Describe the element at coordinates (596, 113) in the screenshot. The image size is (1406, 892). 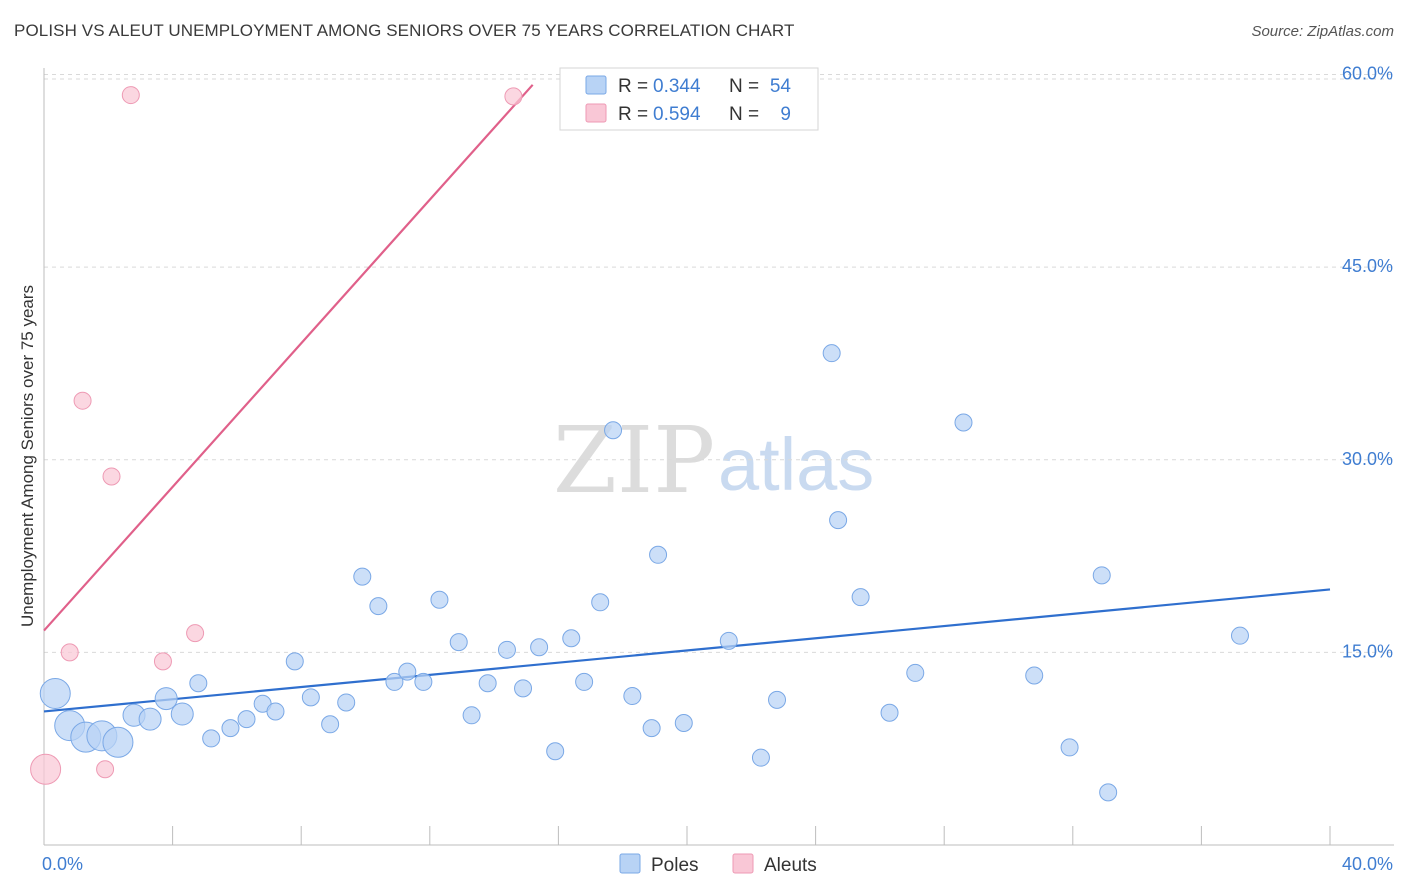
I see `legend-swatch-aleuts` at that location.